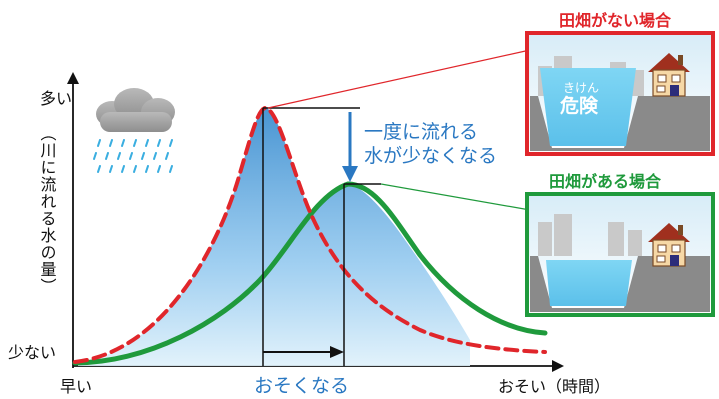  Describe the element at coordinates (615, 20) in the screenshot. I see `panel-without-title: 田畑がない場合` at that location.